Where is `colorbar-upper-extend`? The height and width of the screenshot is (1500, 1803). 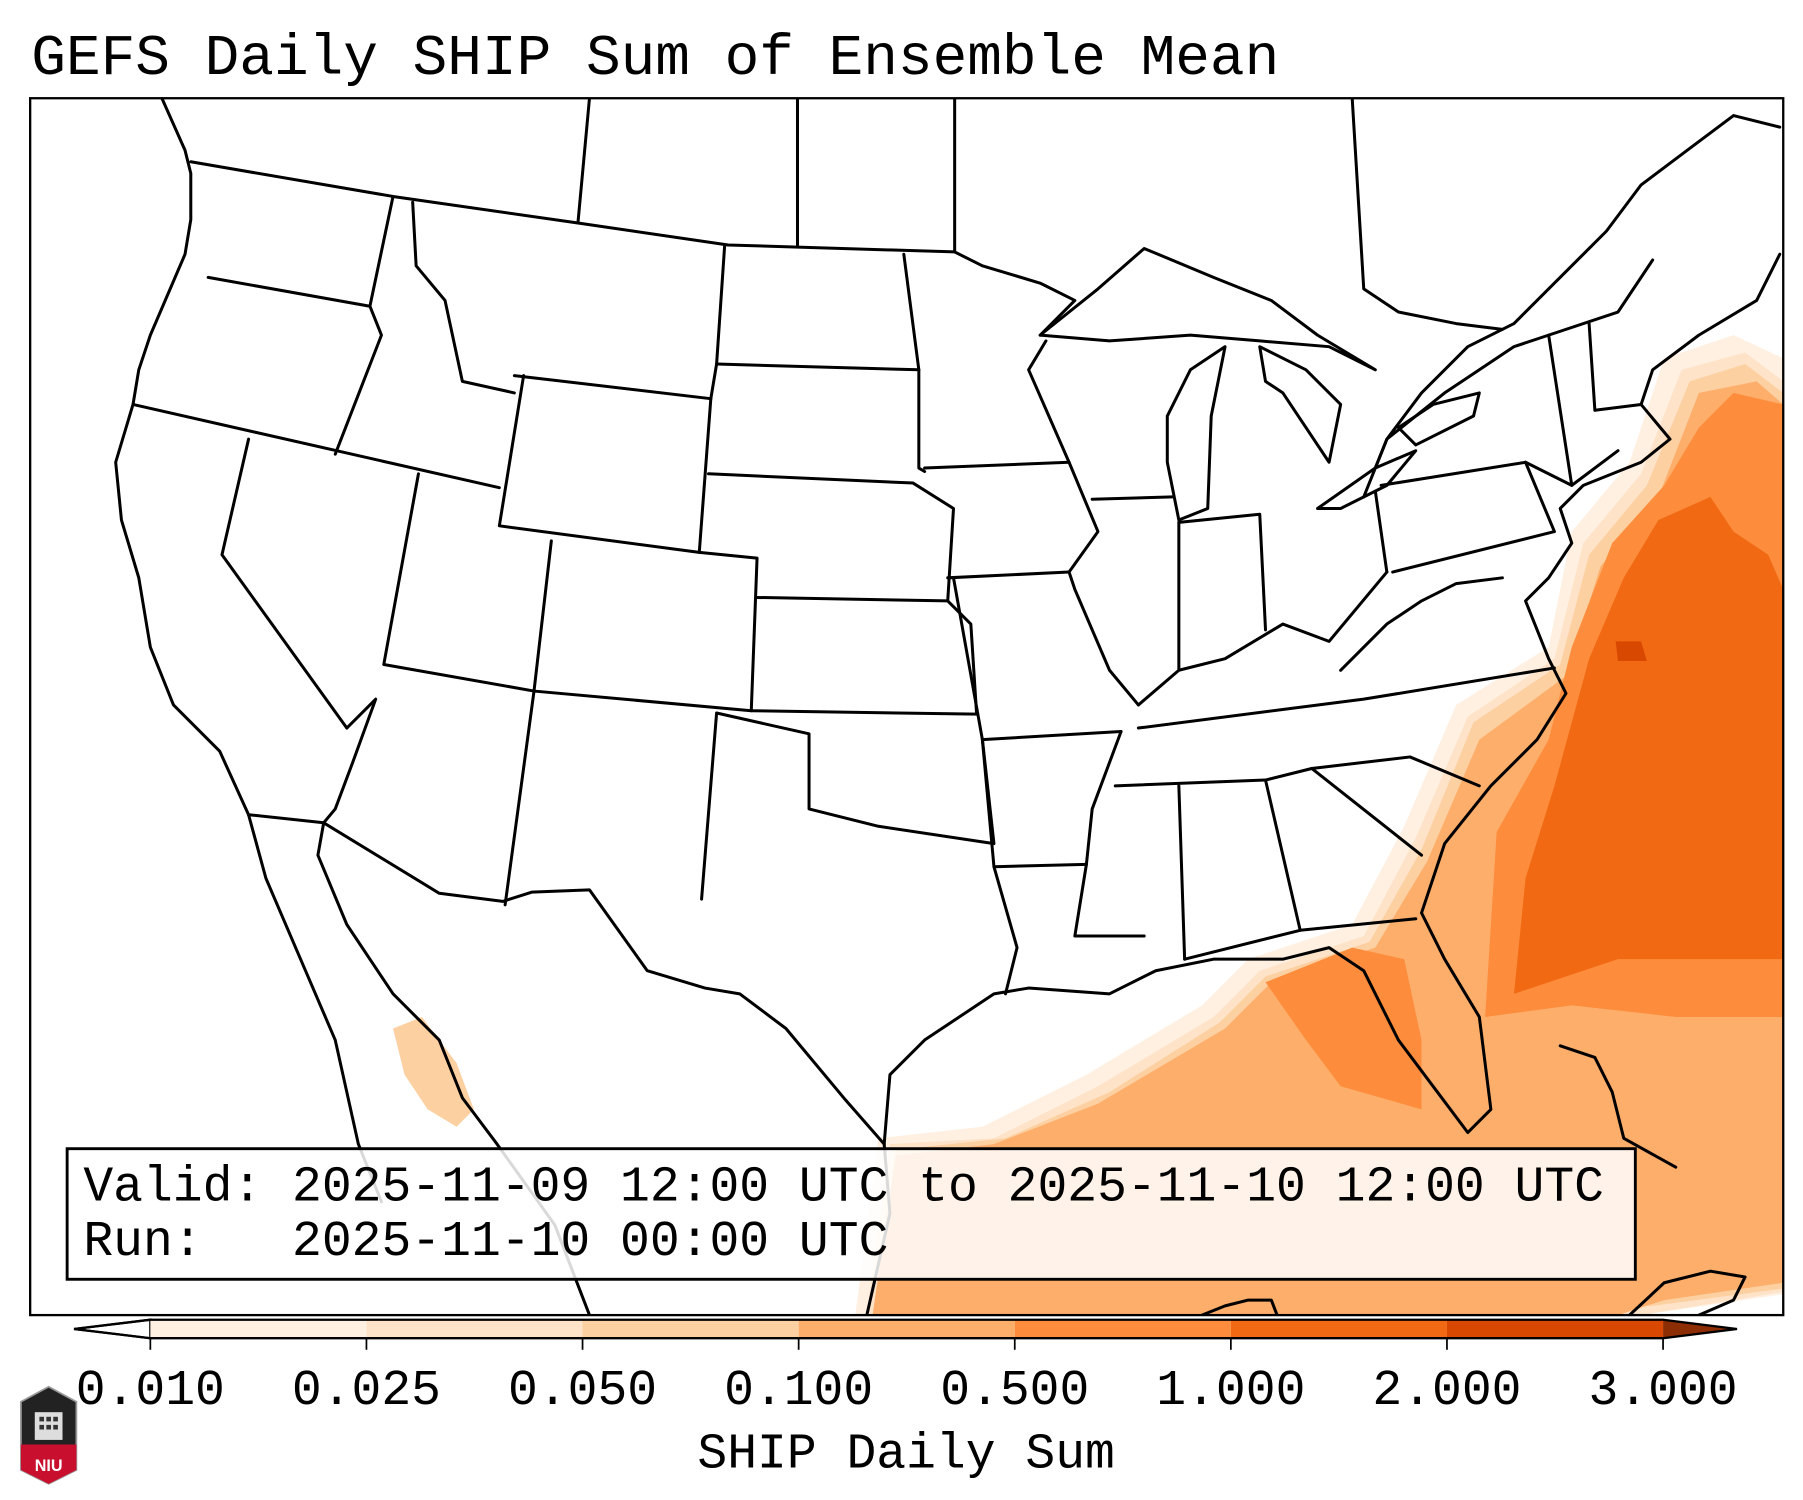 colorbar-upper-extend is located at coordinates (1700, 1329).